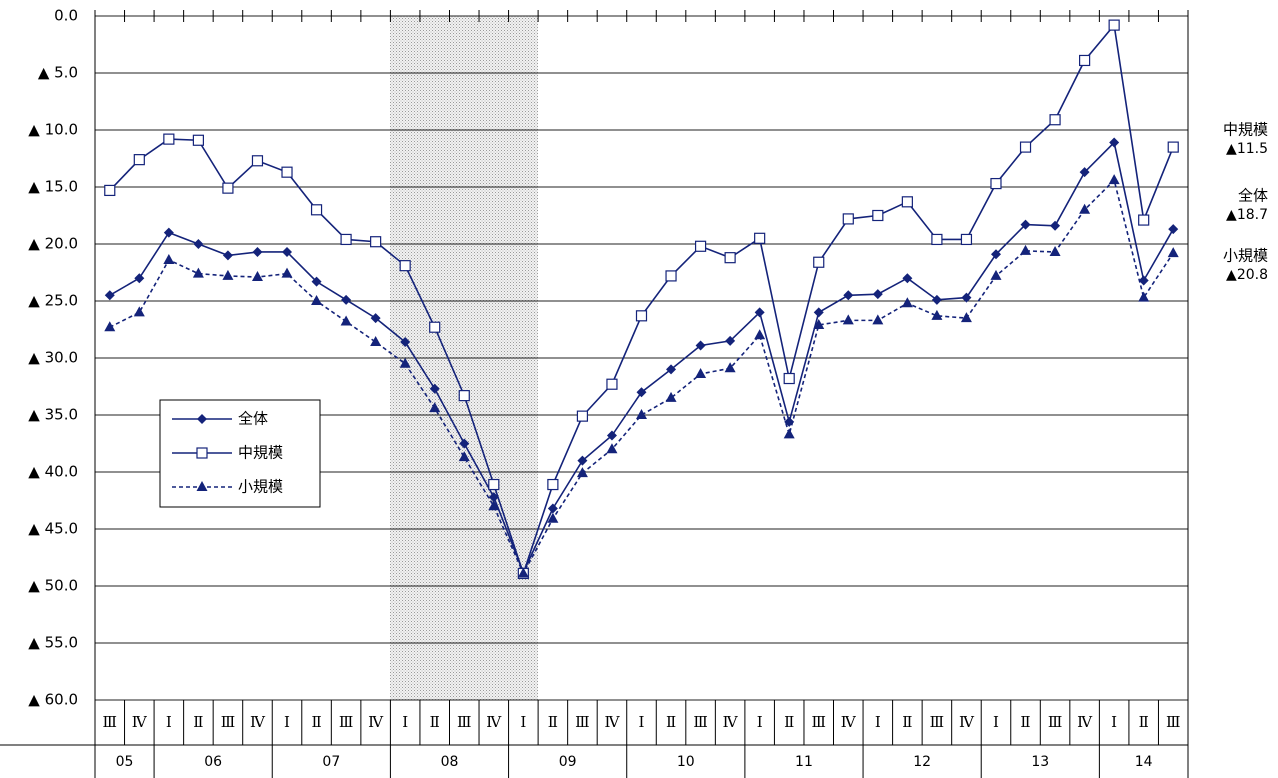  Describe the element at coordinates (1245, 202) in the screenshot. I see `annotations: 中規模 ▲11.5 全体 ▲18.7 小規模 ▲20.8` at that location.